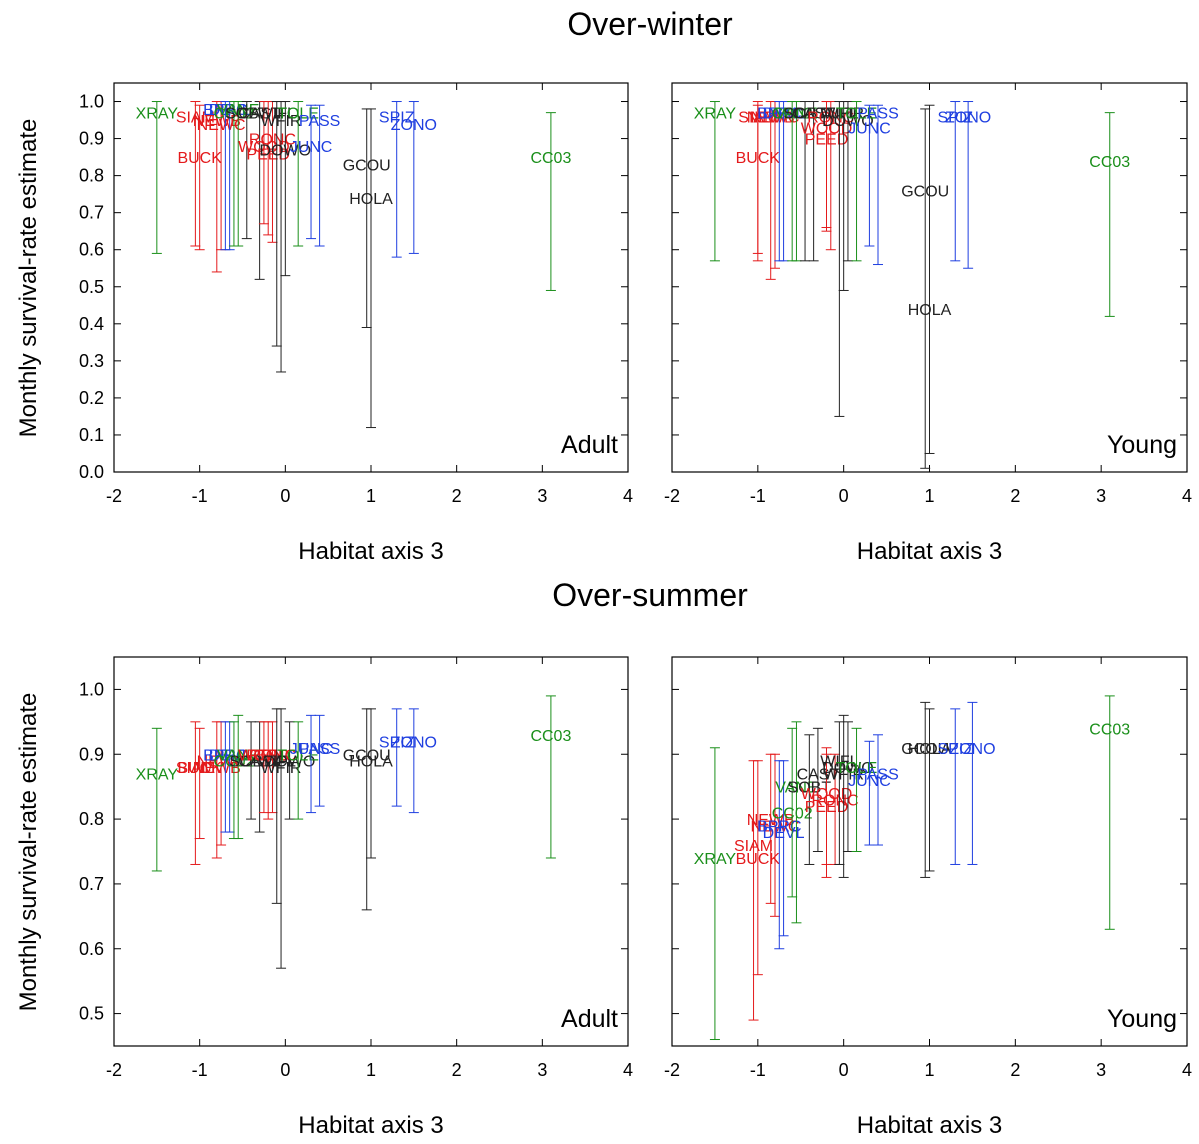  What do you see at coordinates (758, 158) in the screenshot?
I see `point-label: BUCK` at bounding box center [758, 158].